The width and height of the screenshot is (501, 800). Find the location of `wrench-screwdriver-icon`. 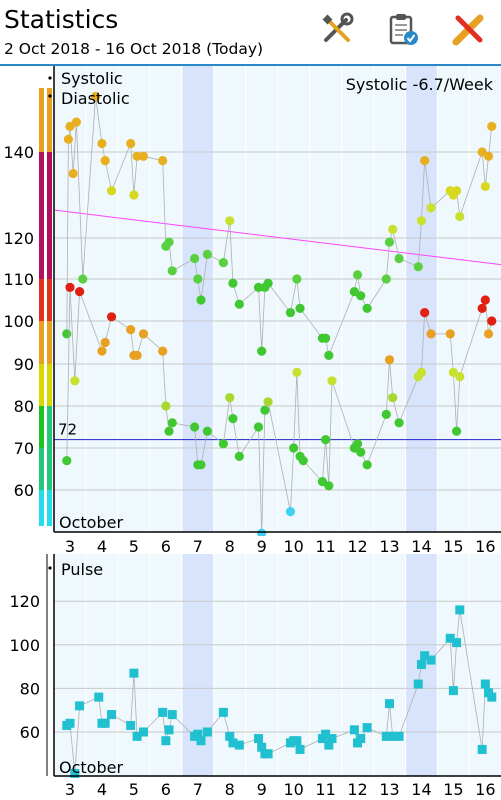

wrench-screwdriver-icon is located at coordinates (338, 30).